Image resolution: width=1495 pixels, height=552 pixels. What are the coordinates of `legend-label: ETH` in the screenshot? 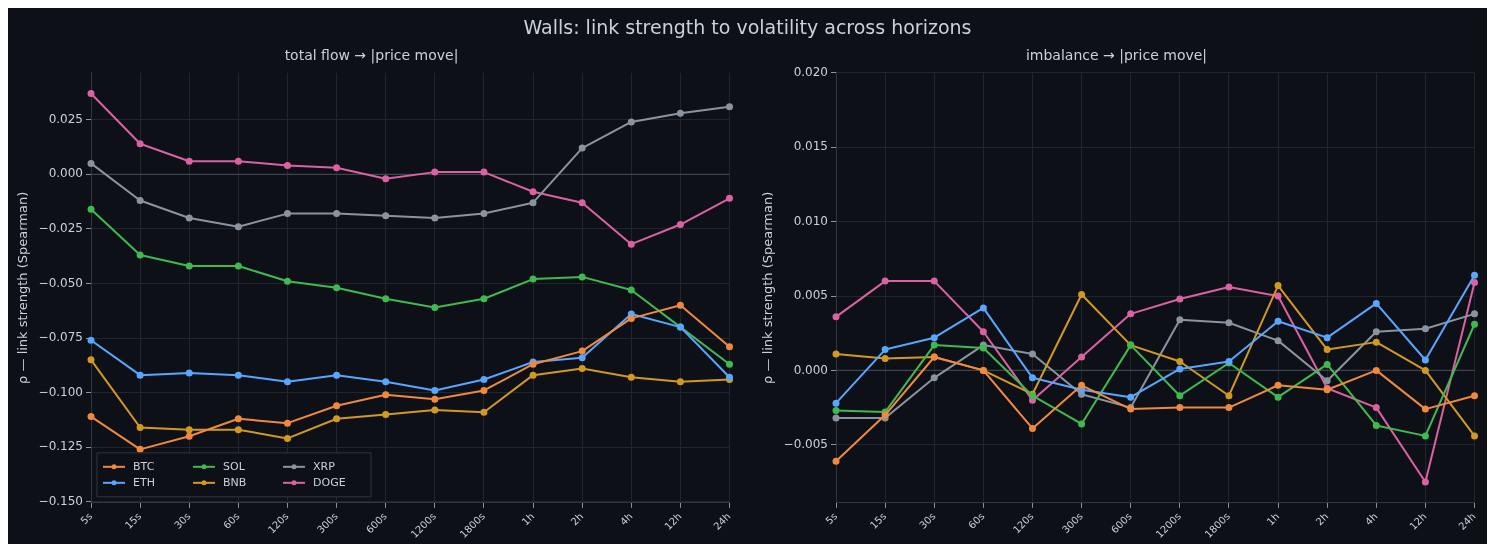 It's located at (144, 482).